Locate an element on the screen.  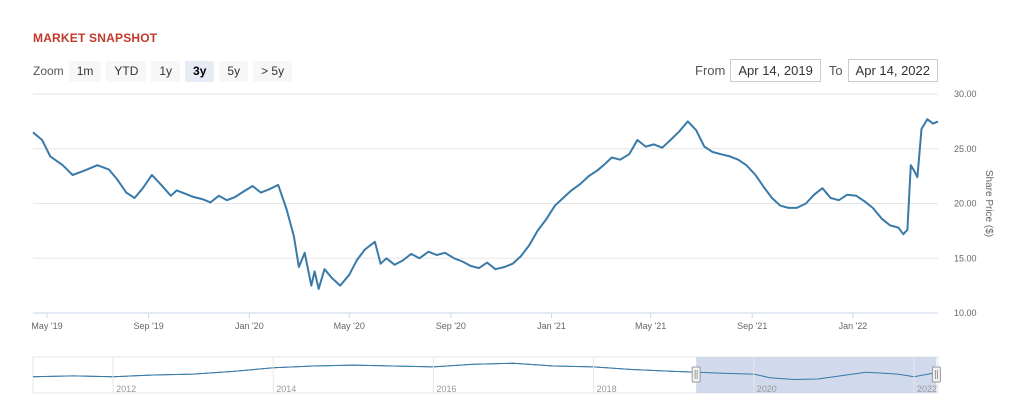
zoom-5y-button: 5y is located at coordinates (234, 71).